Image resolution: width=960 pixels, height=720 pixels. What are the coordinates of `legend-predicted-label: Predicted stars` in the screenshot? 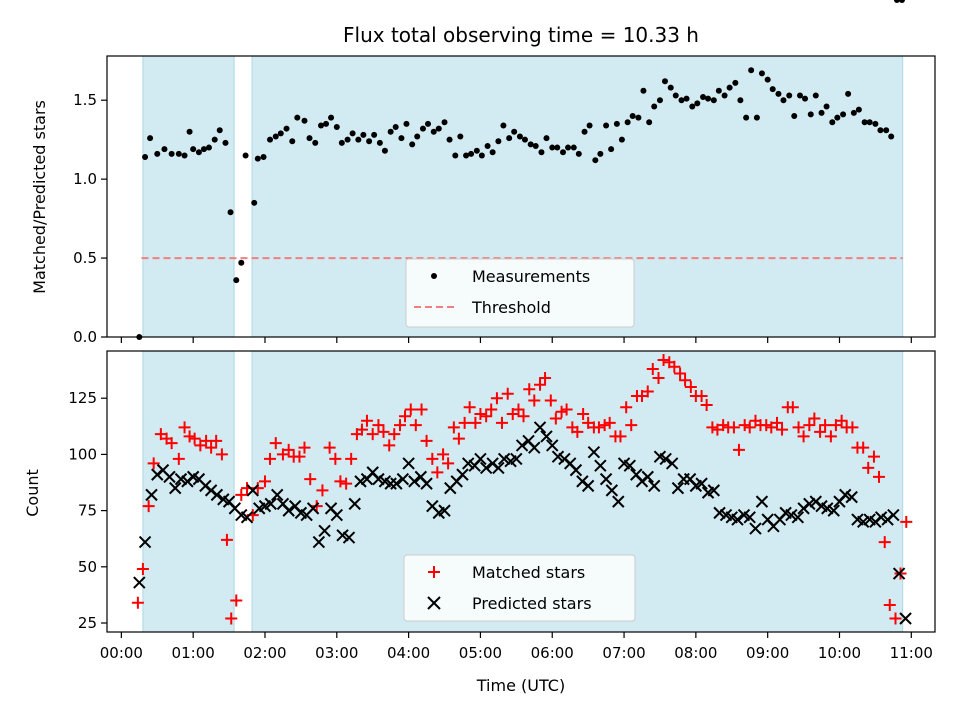 It's located at (532, 603).